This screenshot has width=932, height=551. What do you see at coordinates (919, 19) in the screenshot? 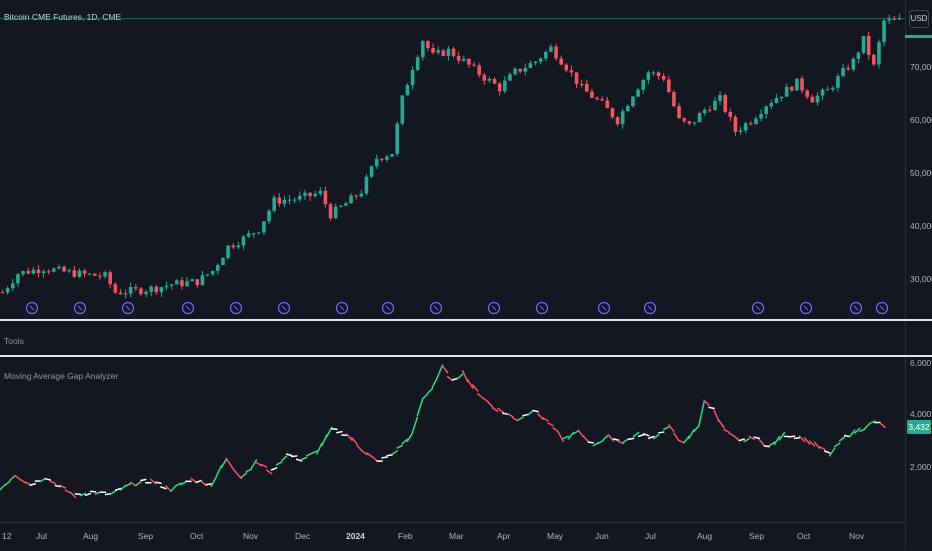
I see `currency-button: USD` at bounding box center [919, 19].